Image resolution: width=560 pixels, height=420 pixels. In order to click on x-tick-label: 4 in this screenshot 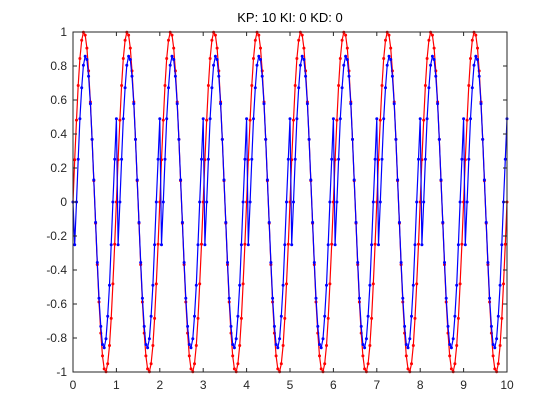, I will do `click(246, 385)`.